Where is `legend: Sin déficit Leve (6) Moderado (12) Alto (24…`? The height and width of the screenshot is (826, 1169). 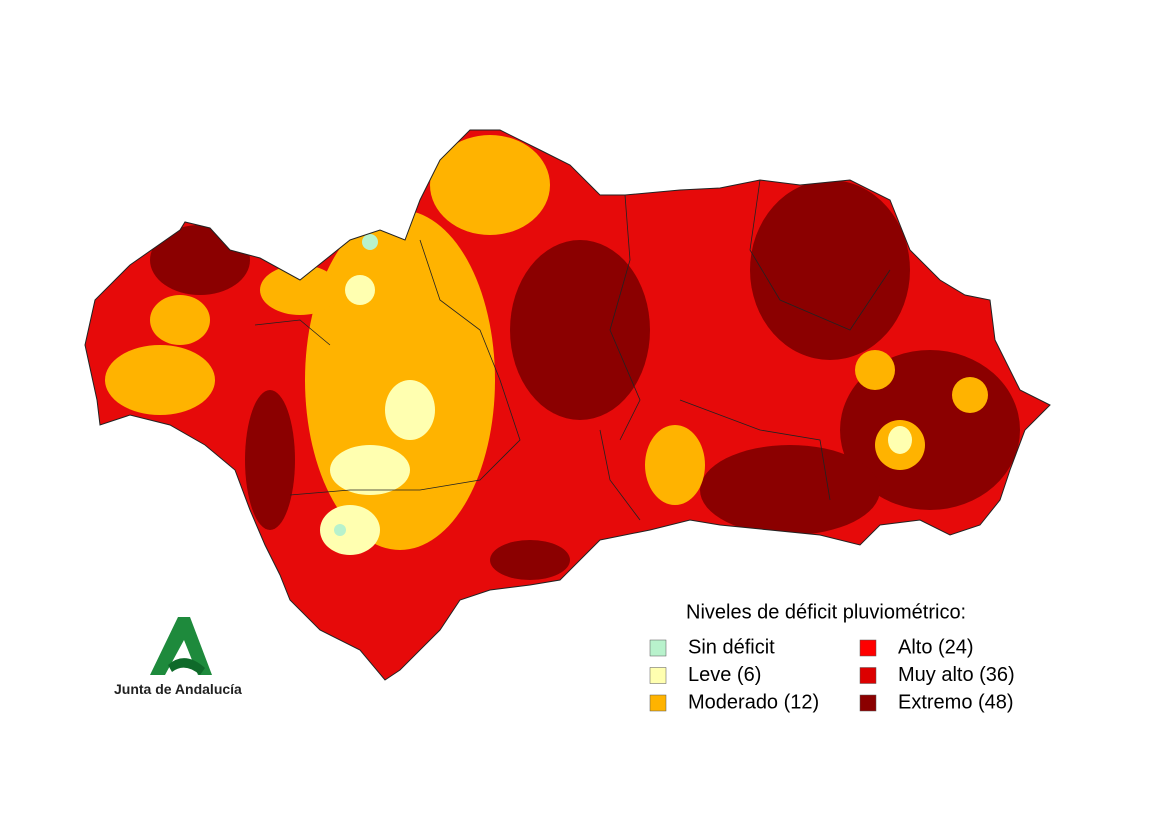 legend: Sin déficit Leve (6) Moderado (12) Alto (24… is located at coordinates (832, 674).